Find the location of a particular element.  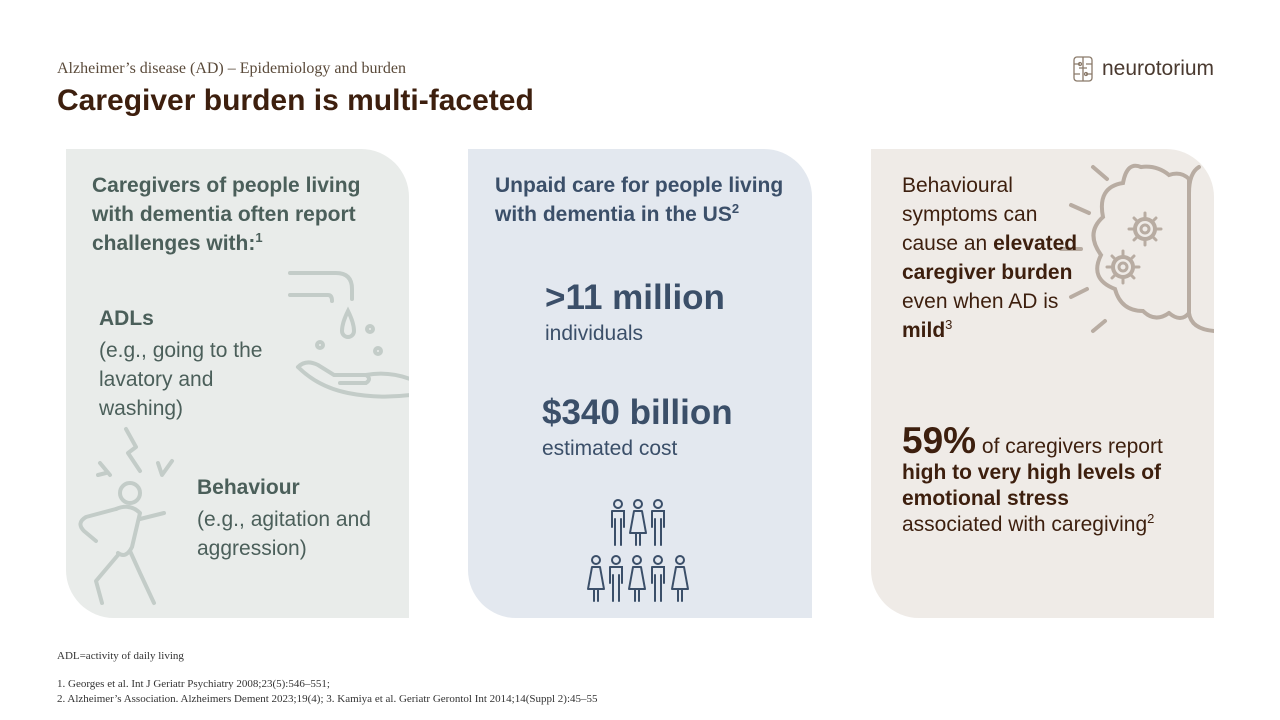

individuals-stat-value: >11 million is located at coordinates (635, 297).